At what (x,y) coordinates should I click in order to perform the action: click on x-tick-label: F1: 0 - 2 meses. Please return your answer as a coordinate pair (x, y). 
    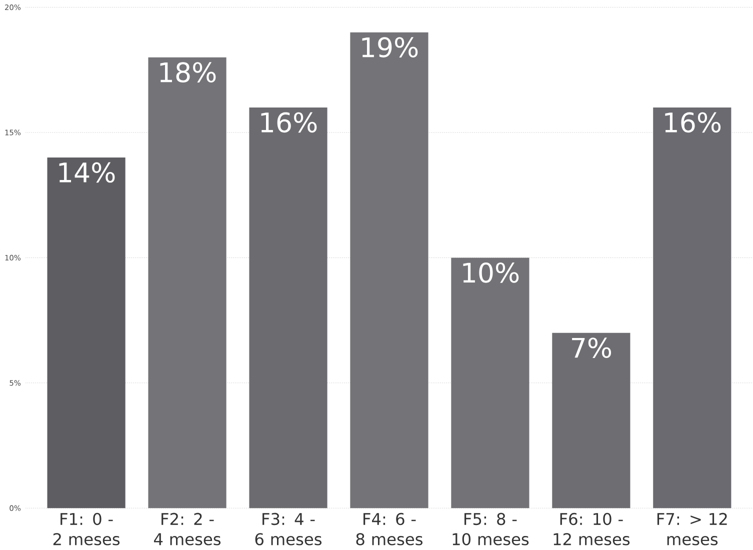
    Looking at the image, I should click on (86, 529).